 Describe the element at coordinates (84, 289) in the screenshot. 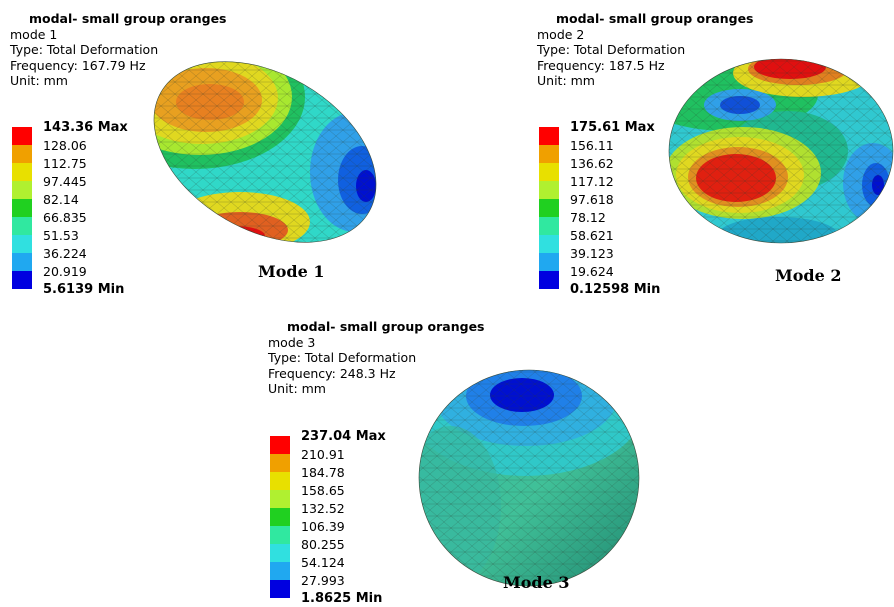

I see `legend-value-min: 5.6139 Min` at that location.